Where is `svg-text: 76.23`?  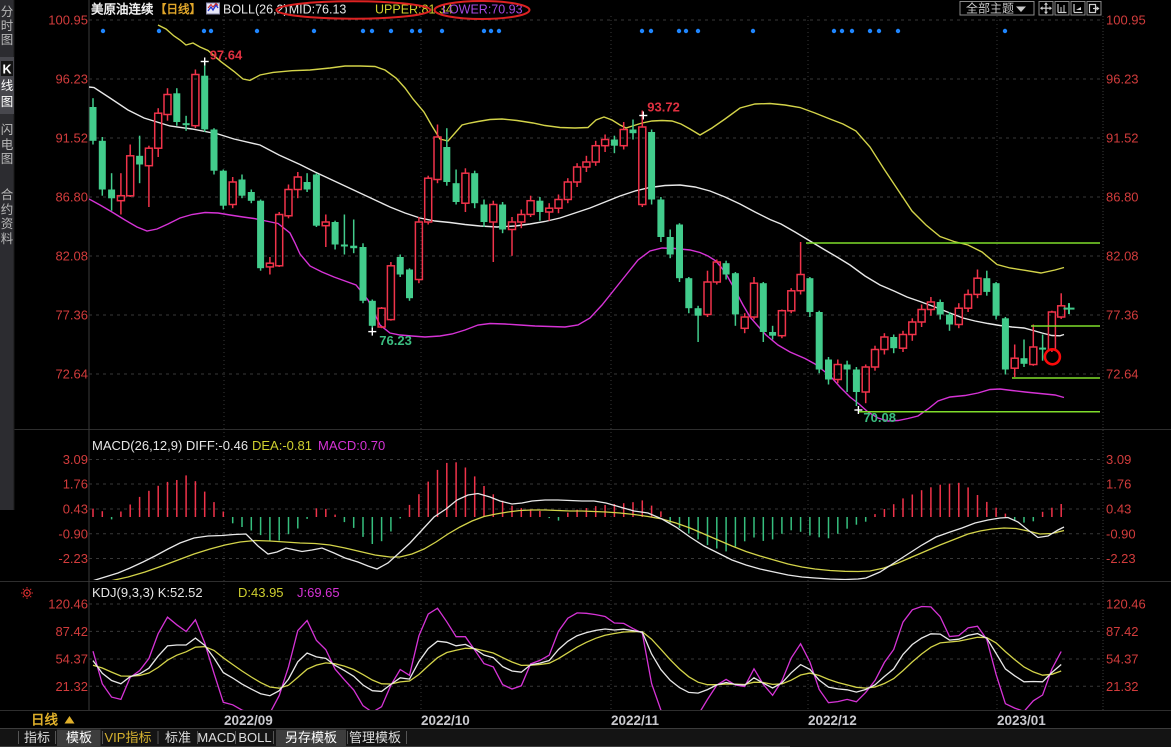 svg-text: 76.23 is located at coordinates (395, 340).